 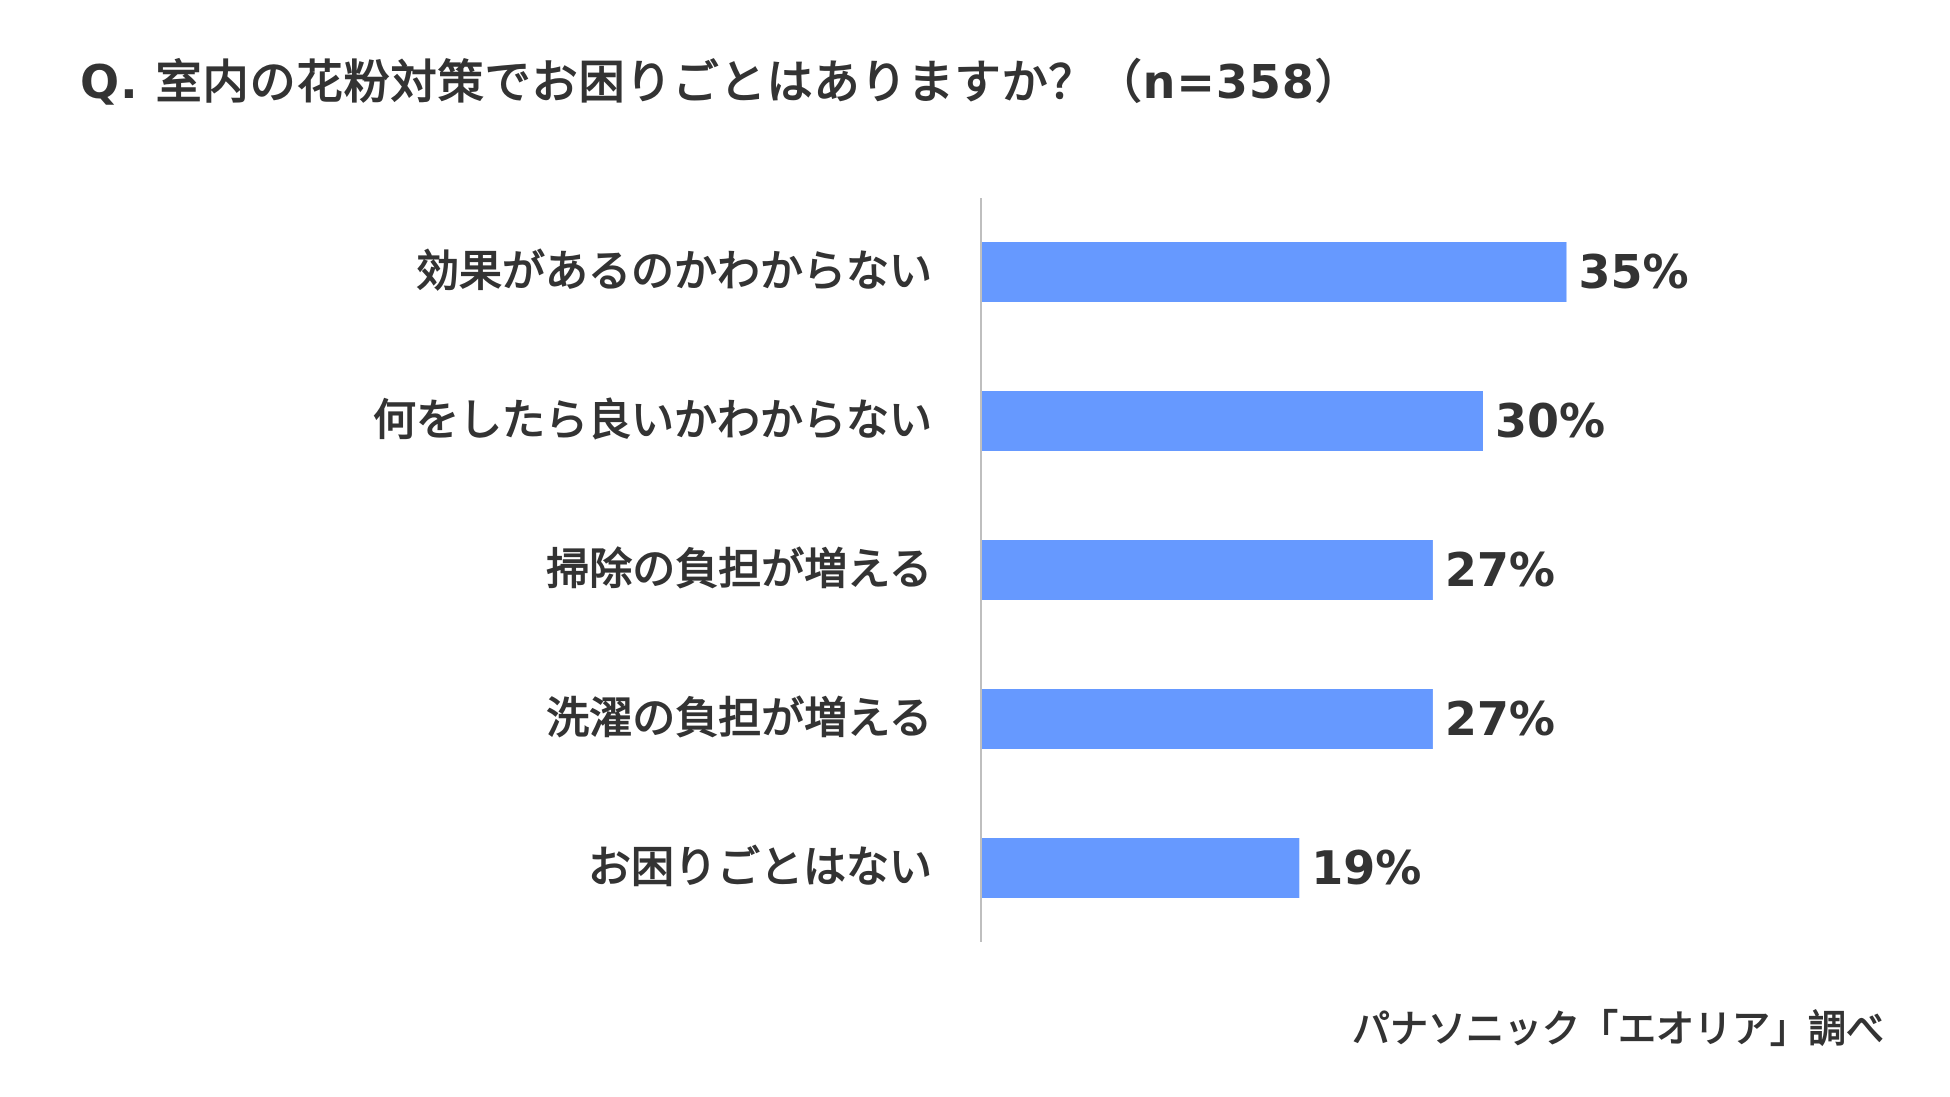 What do you see at coordinates (760, 868) in the screenshot?
I see `category-label-5: お困りごとはない` at bounding box center [760, 868].